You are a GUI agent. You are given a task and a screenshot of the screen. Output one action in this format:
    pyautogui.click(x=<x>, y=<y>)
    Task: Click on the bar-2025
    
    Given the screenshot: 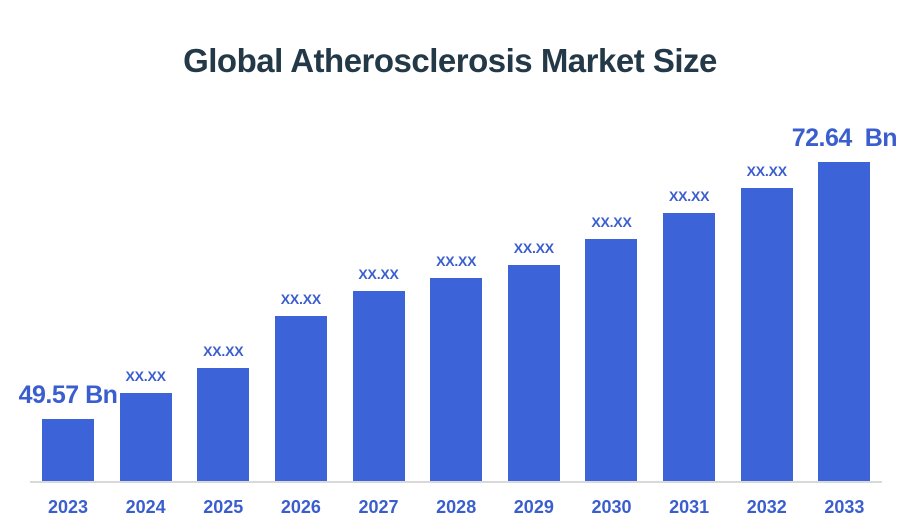 What is the action you would take?
    pyautogui.click(x=223, y=425)
    